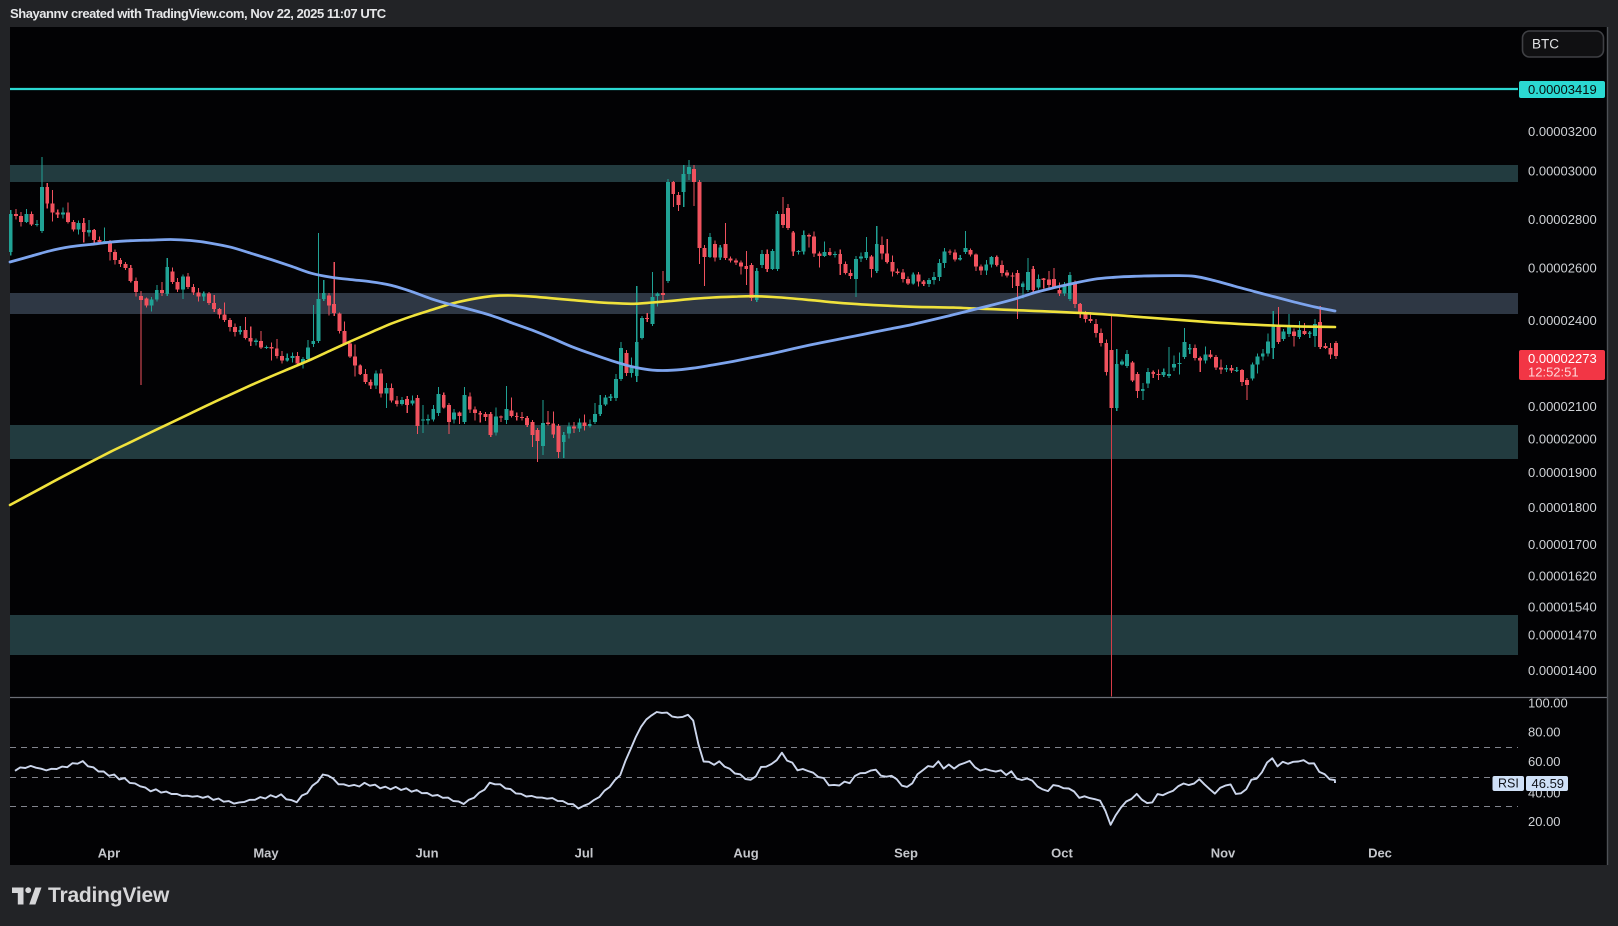  Describe the element at coordinates (426, 853) in the screenshot. I see `svg-text: Jun` at that location.